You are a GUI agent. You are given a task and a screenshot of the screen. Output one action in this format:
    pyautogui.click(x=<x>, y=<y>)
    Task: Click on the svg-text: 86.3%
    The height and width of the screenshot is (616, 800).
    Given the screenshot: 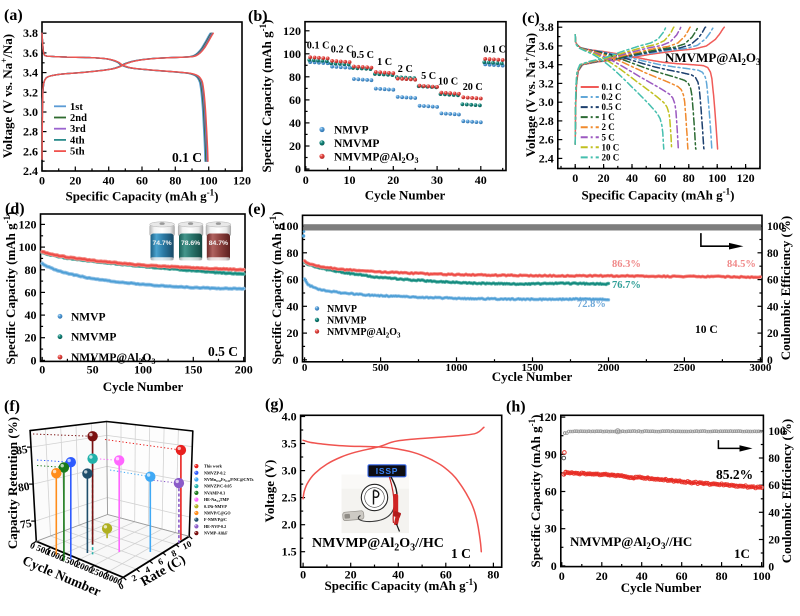 What is the action you would take?
    pyautogui.click(x=626, y=264)
    